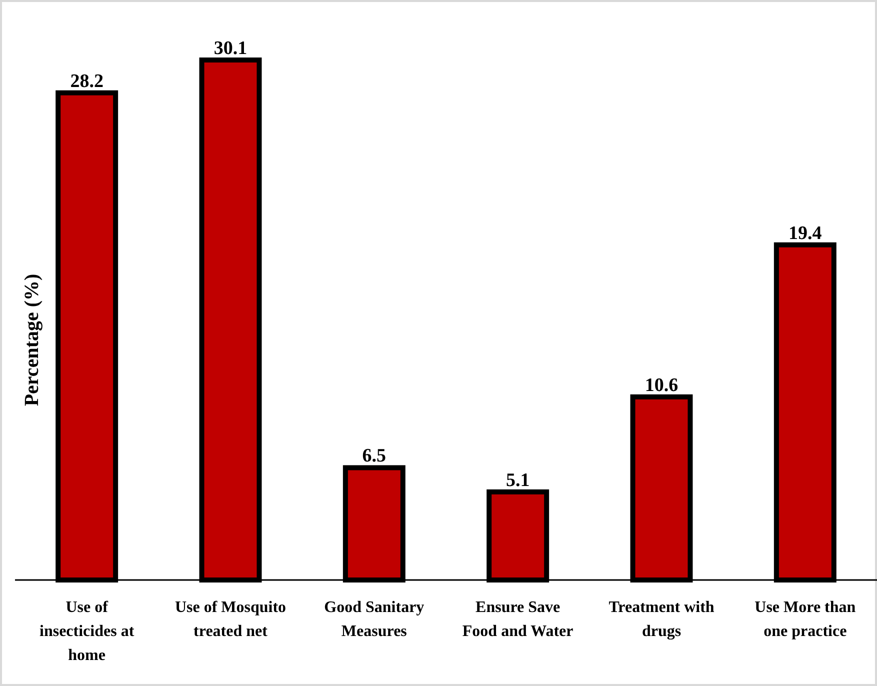 The height and width of the screenshot is (686, 877). I want to click on data-label: 5.1, so click(518, 480).